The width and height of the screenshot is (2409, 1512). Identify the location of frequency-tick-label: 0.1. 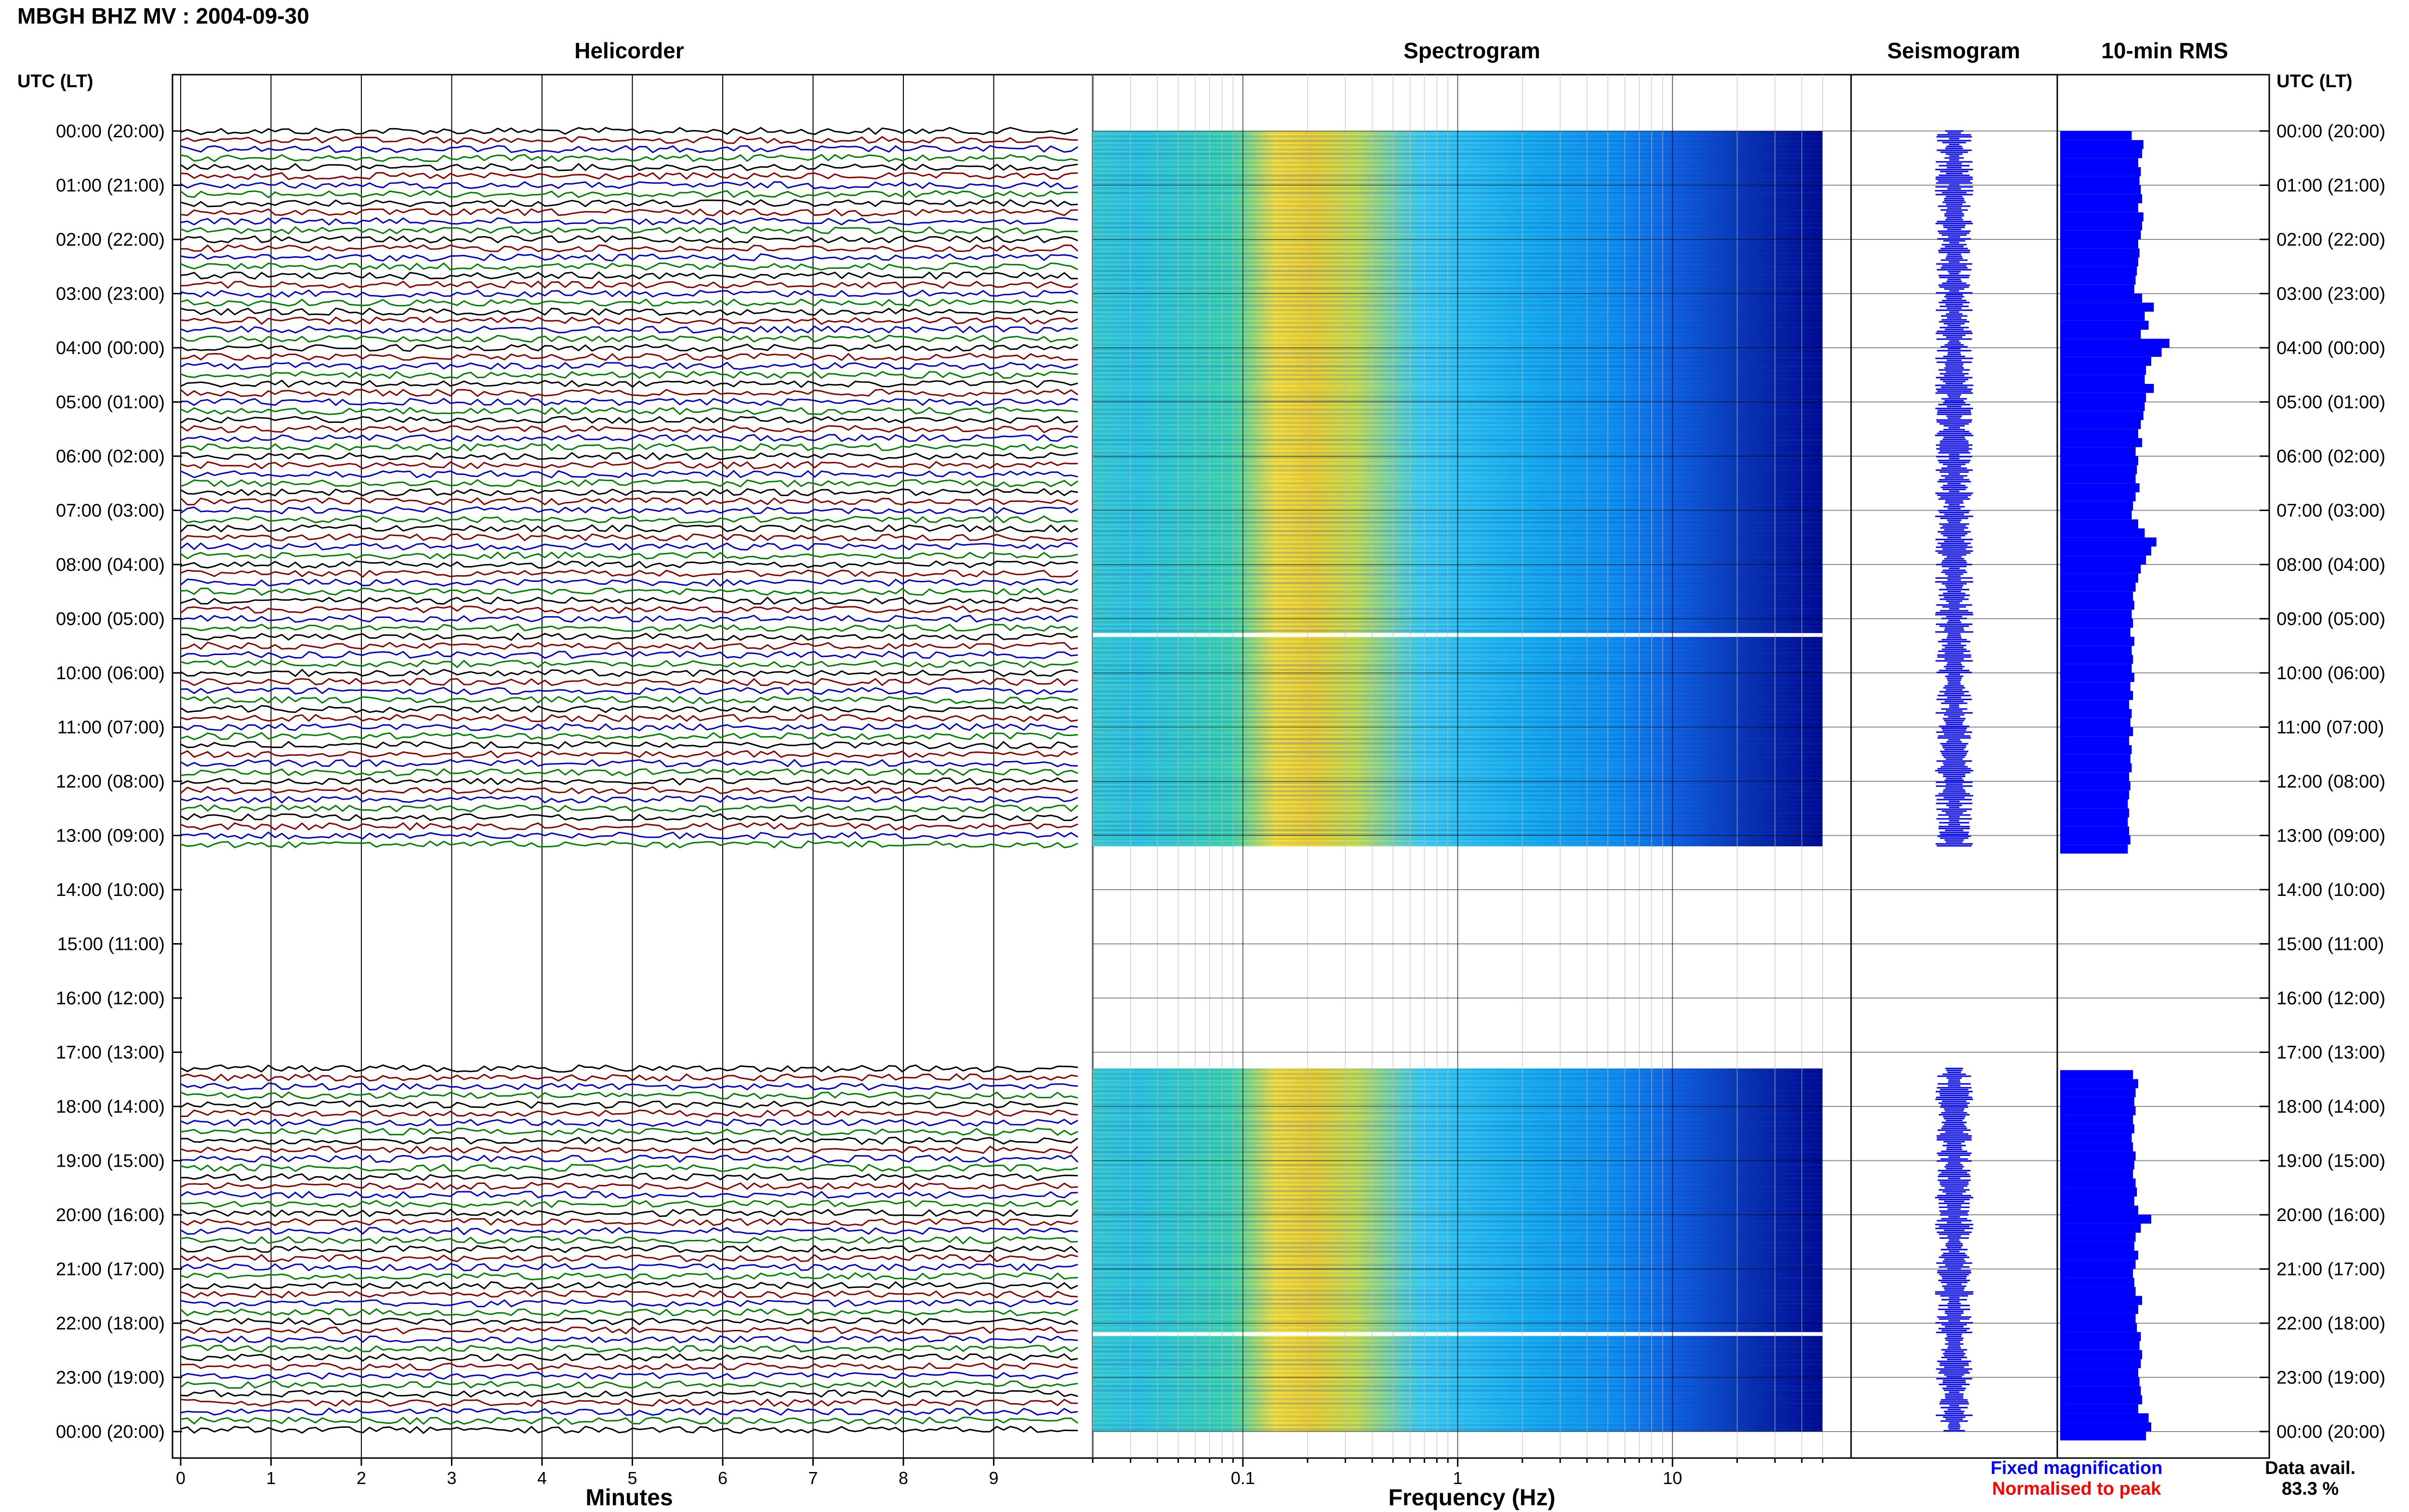
(1243, 1478).